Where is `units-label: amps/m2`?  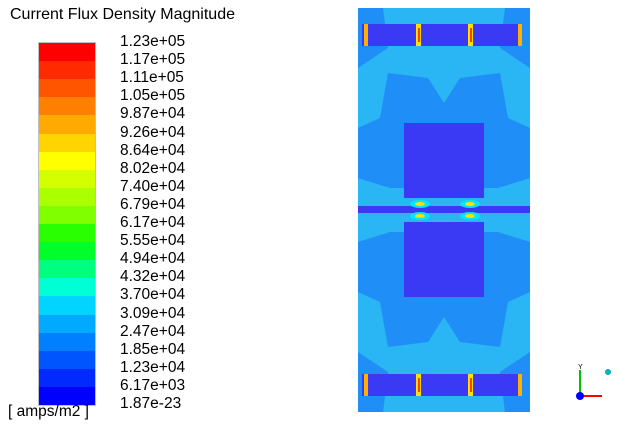
units-label: amps/m2 is located at coordinates (48, 411).